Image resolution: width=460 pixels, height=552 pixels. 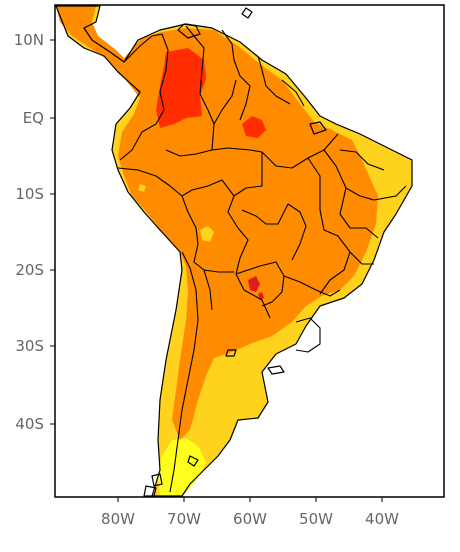 I want to click on x-axis: 80W 70W 60W 50W 40W, so click(x=250, y=512).